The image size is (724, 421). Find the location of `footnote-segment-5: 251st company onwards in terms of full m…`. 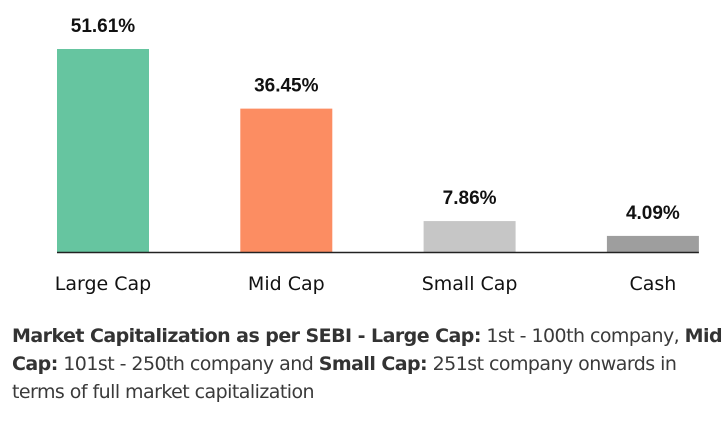

footnote-segment-5: 251st company onwards in terms of full m… is located at coordinates (344, 378).